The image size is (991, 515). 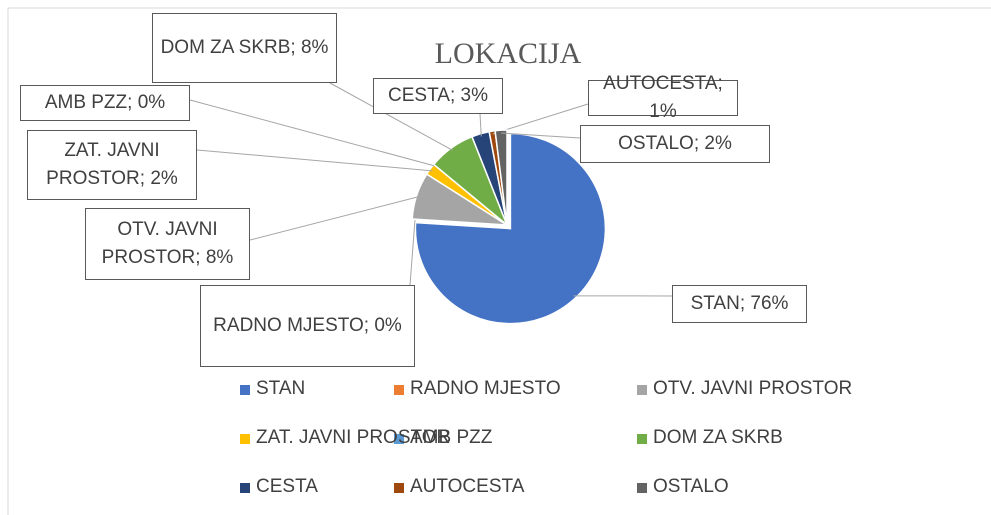 What do you see at coordinates (244, 48) in the screenshot?
I see `data-label: DOM ZA SKRB; 8%` at bounding box center [244, 48].